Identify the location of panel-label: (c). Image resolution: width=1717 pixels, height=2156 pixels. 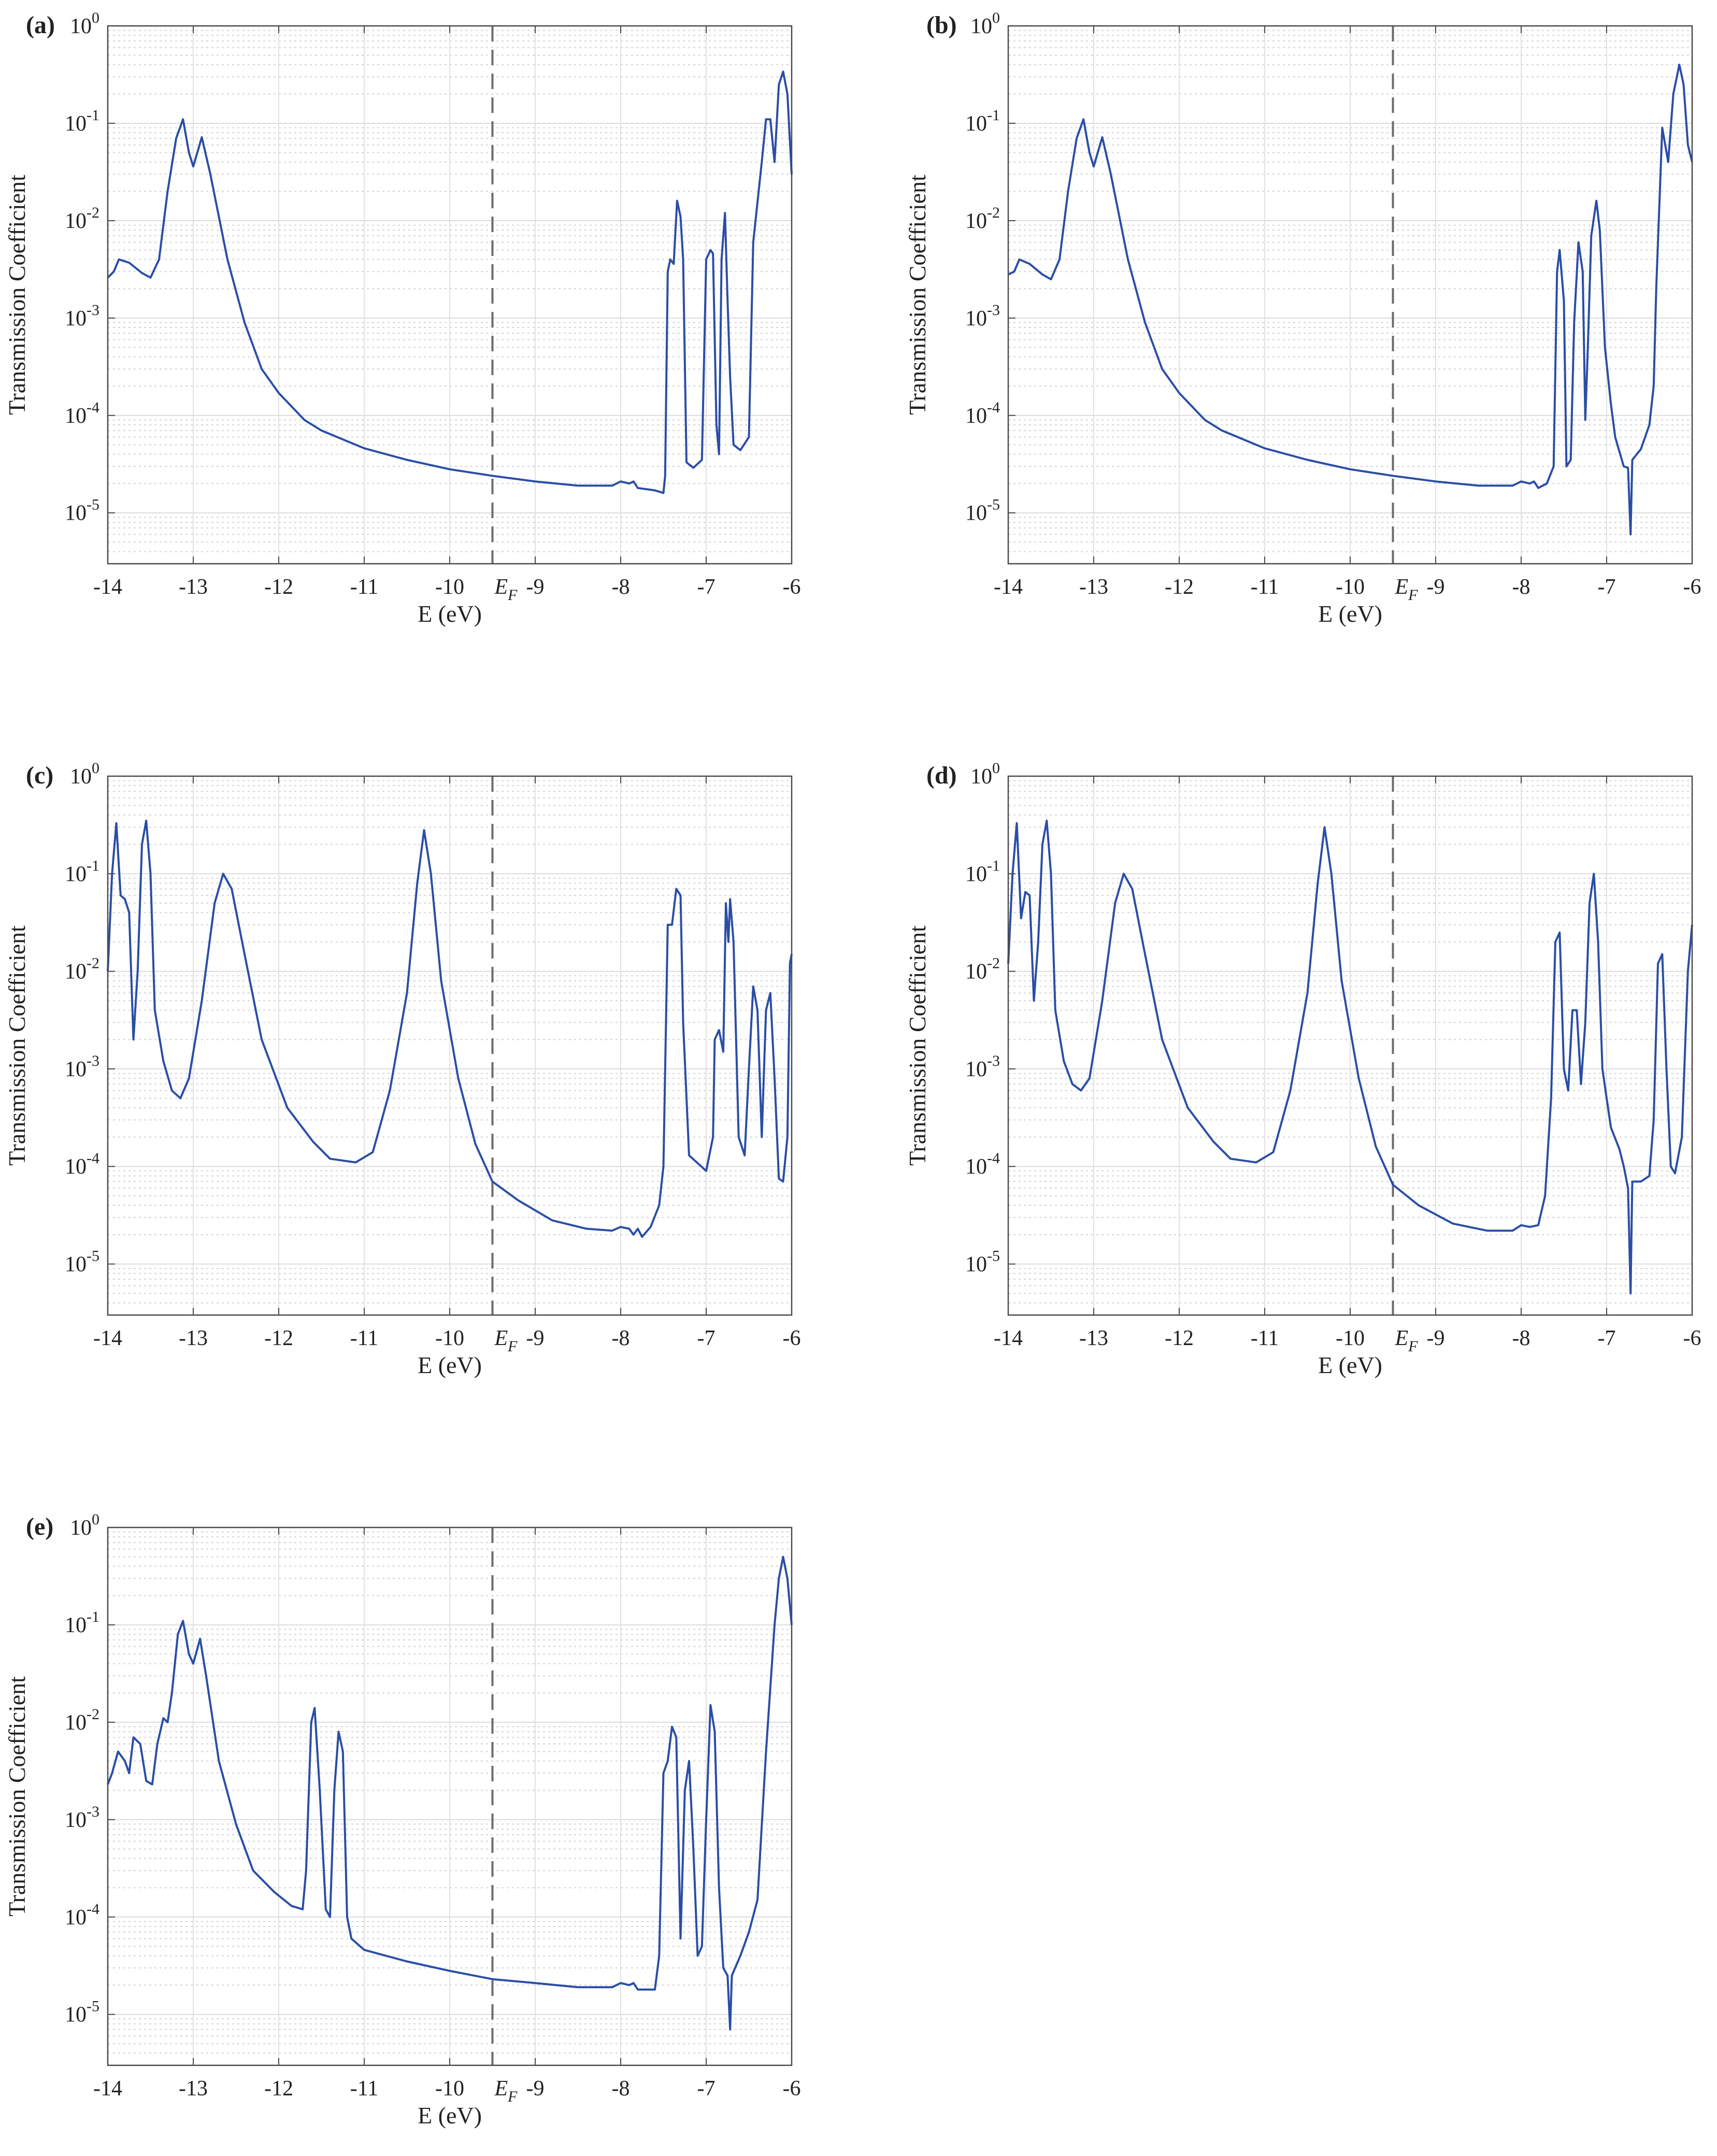
(40, 775).